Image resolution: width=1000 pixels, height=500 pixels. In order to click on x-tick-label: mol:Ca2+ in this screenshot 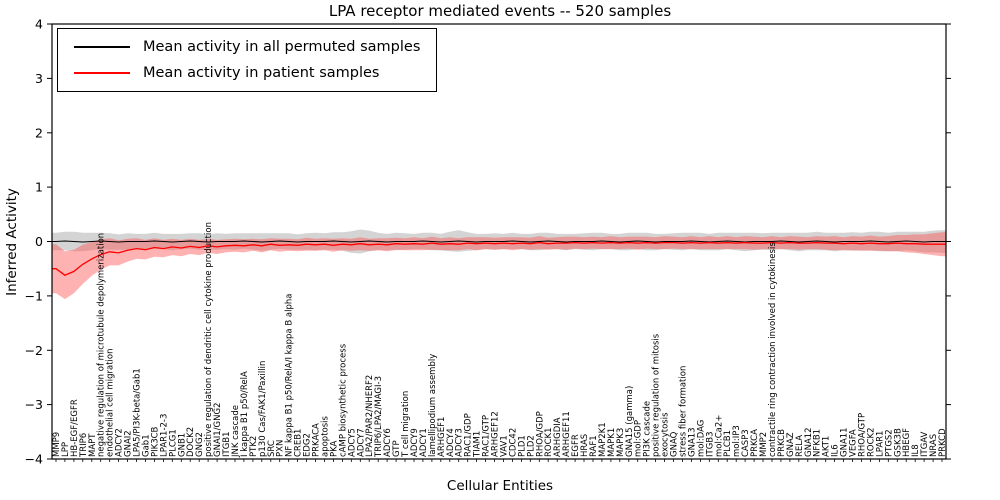, I will do `click(719, 436)`.